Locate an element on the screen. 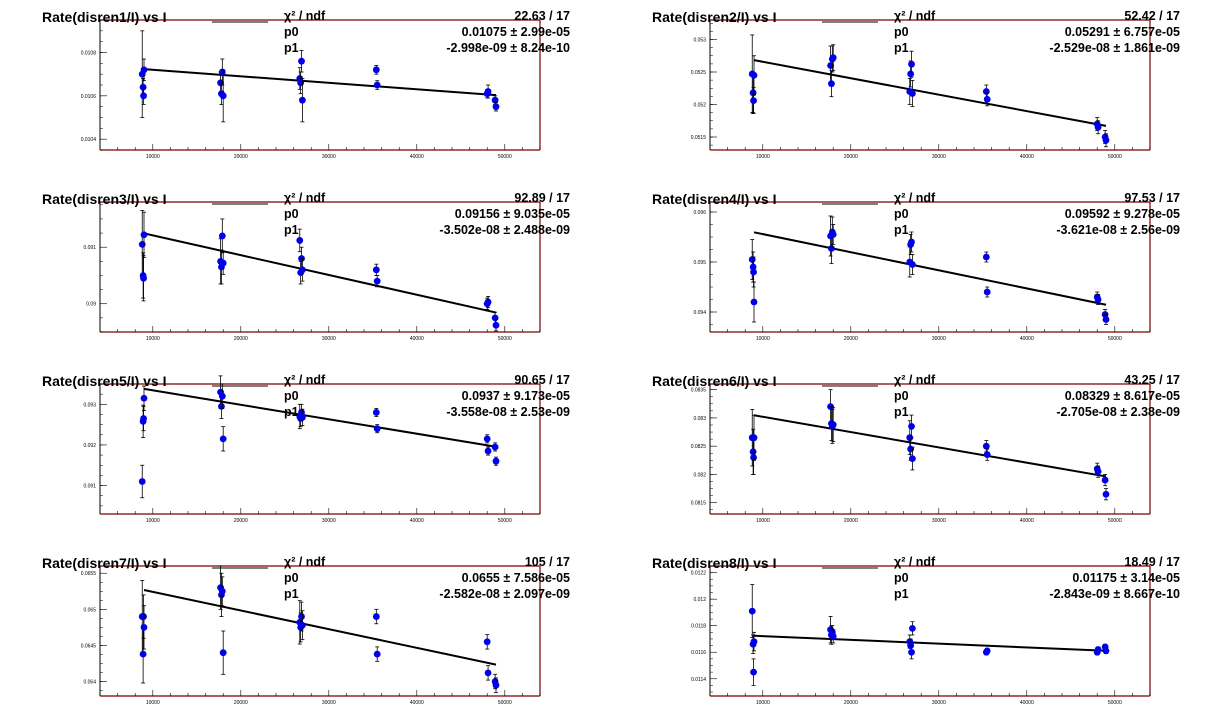 The image size is (1220, 728). stats-p0-value: 0.0655 ± 7.586e-05 is located at coordinates (516, 578).